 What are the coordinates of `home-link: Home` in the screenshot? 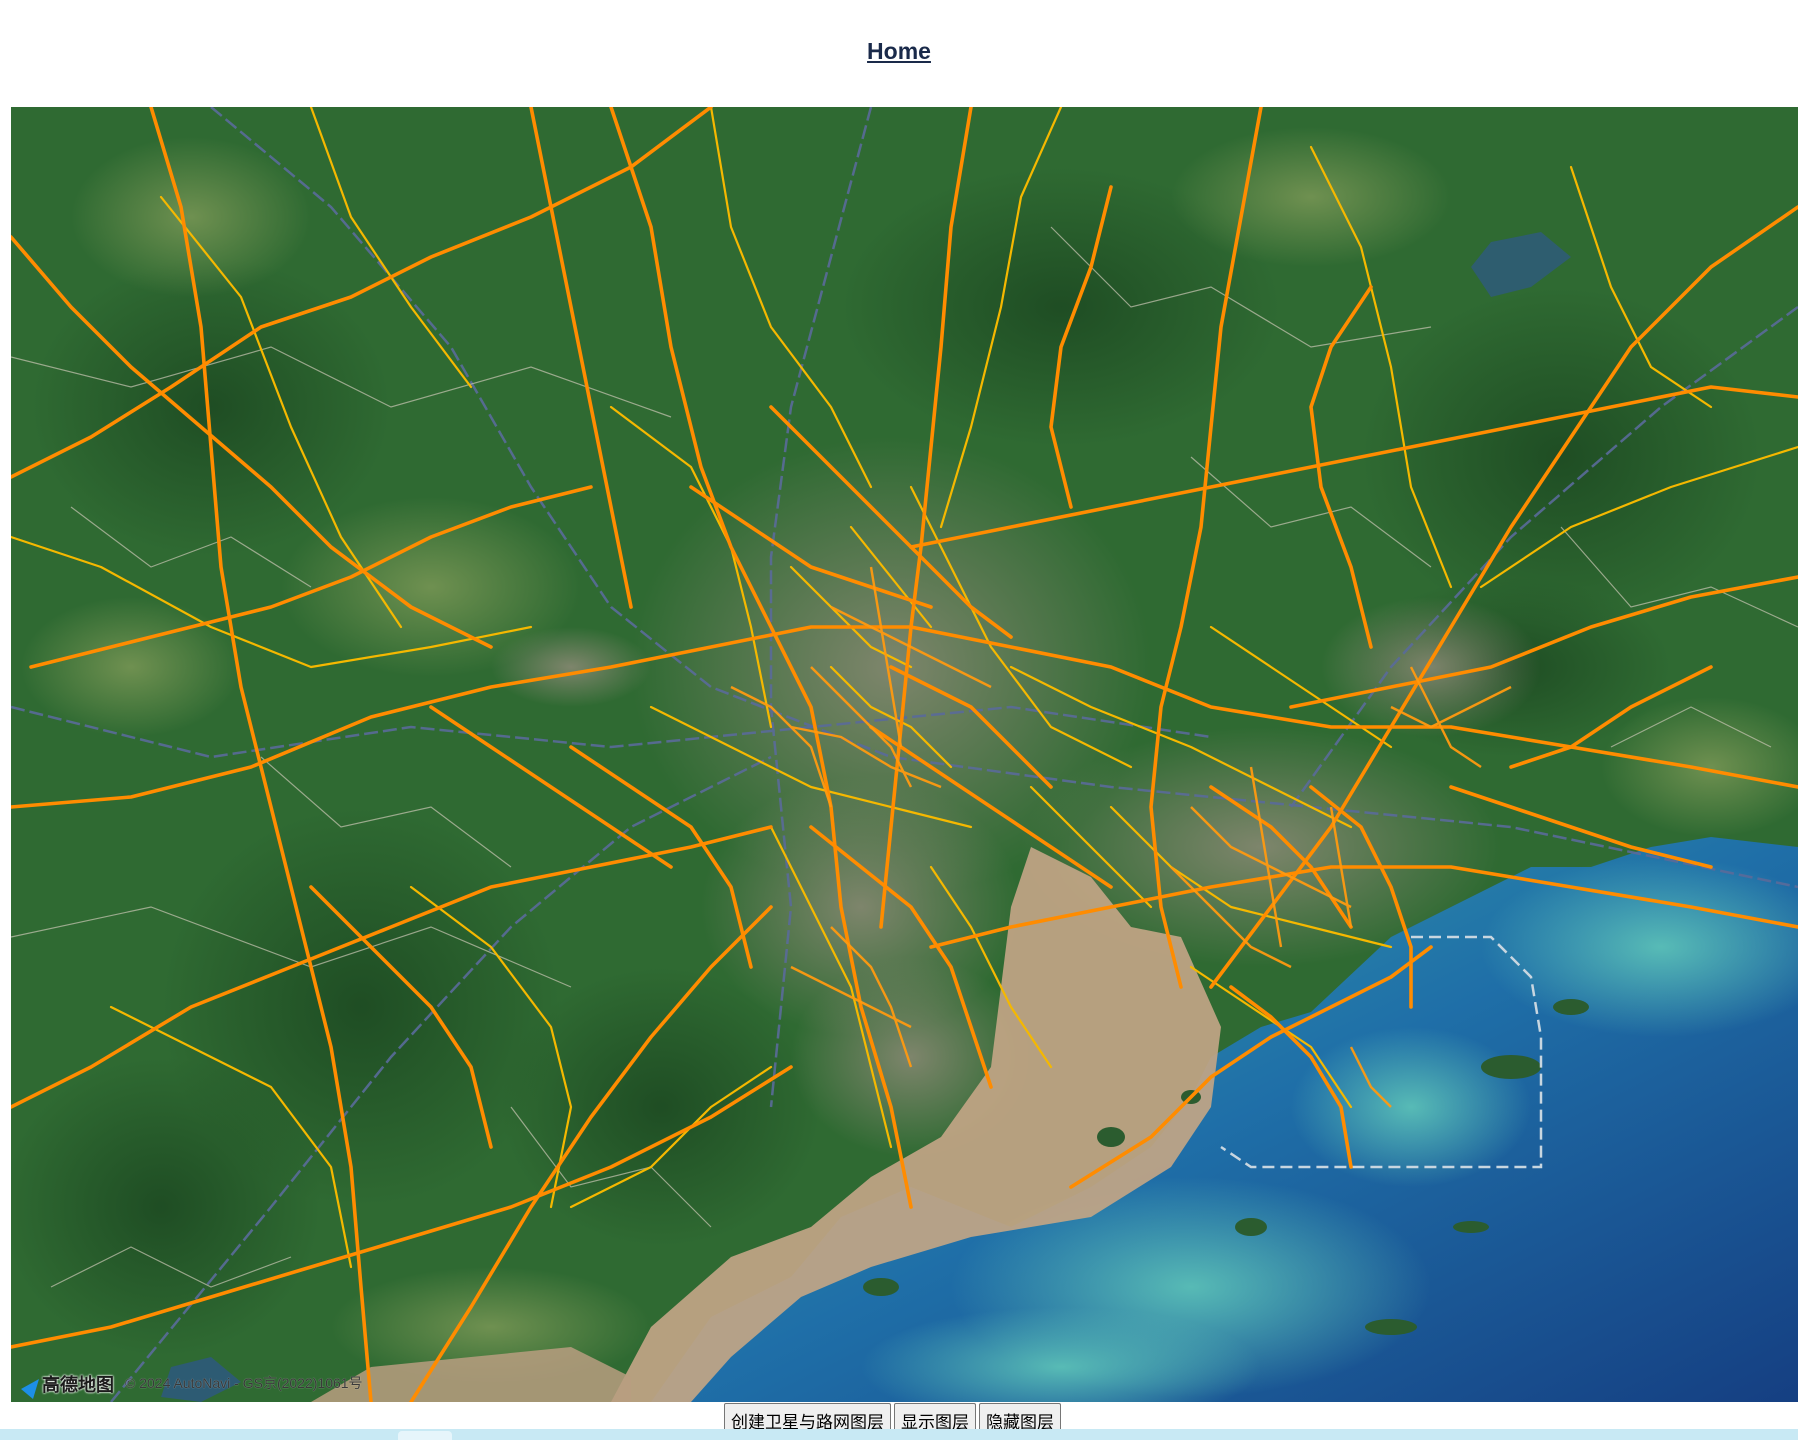 It's located at (899, 51).